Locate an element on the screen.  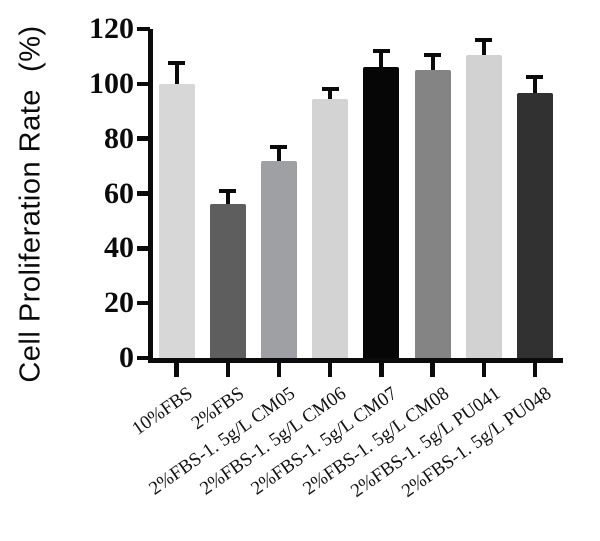
y-tick-label: 80 is located at coordinates (119, 138).